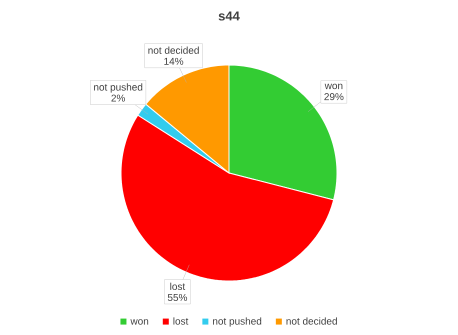 The height and width of the screenshot is (335, 458). I want to click on data-label: 14%, so click(174, 61).